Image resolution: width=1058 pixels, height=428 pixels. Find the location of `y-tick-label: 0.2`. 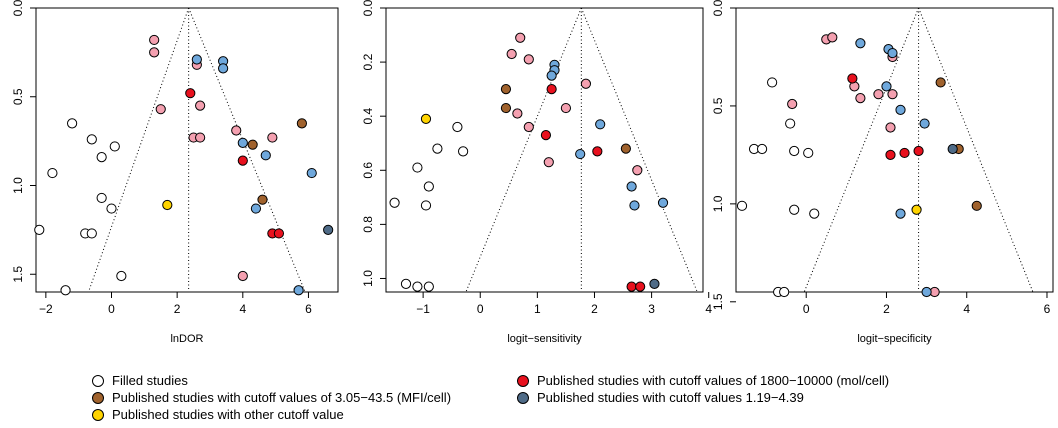

y-tick-label: 0.2 is located at coordinates (368, 61).